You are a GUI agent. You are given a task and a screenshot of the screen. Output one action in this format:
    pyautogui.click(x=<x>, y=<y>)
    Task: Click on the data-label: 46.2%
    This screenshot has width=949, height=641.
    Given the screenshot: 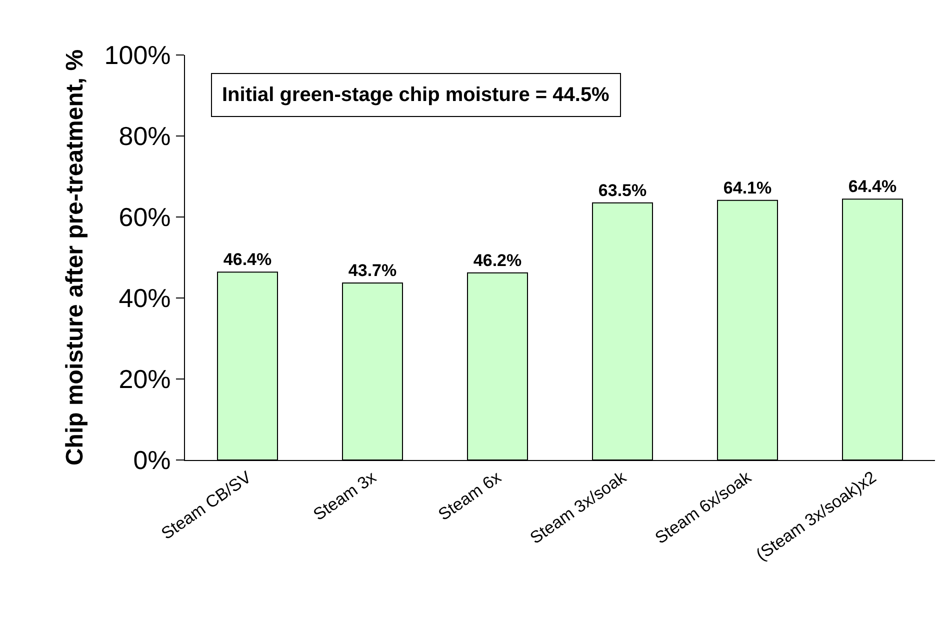 What is the action you would take?
    pyautogui.click(x=497, y=260)
    